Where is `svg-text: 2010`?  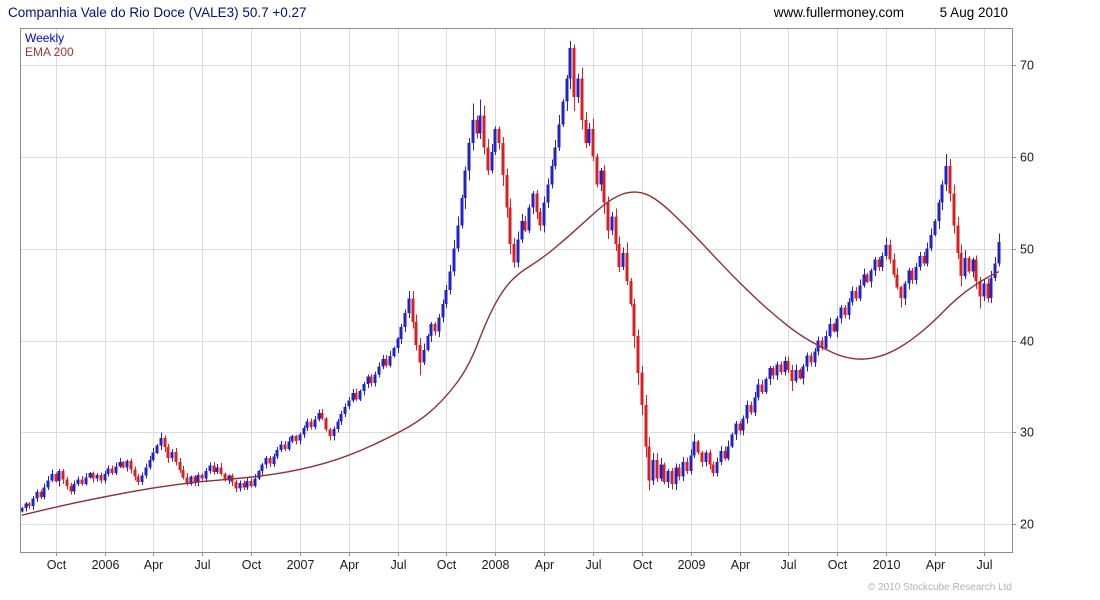 svg-text: 2010 is located at coordinates (887, 565).